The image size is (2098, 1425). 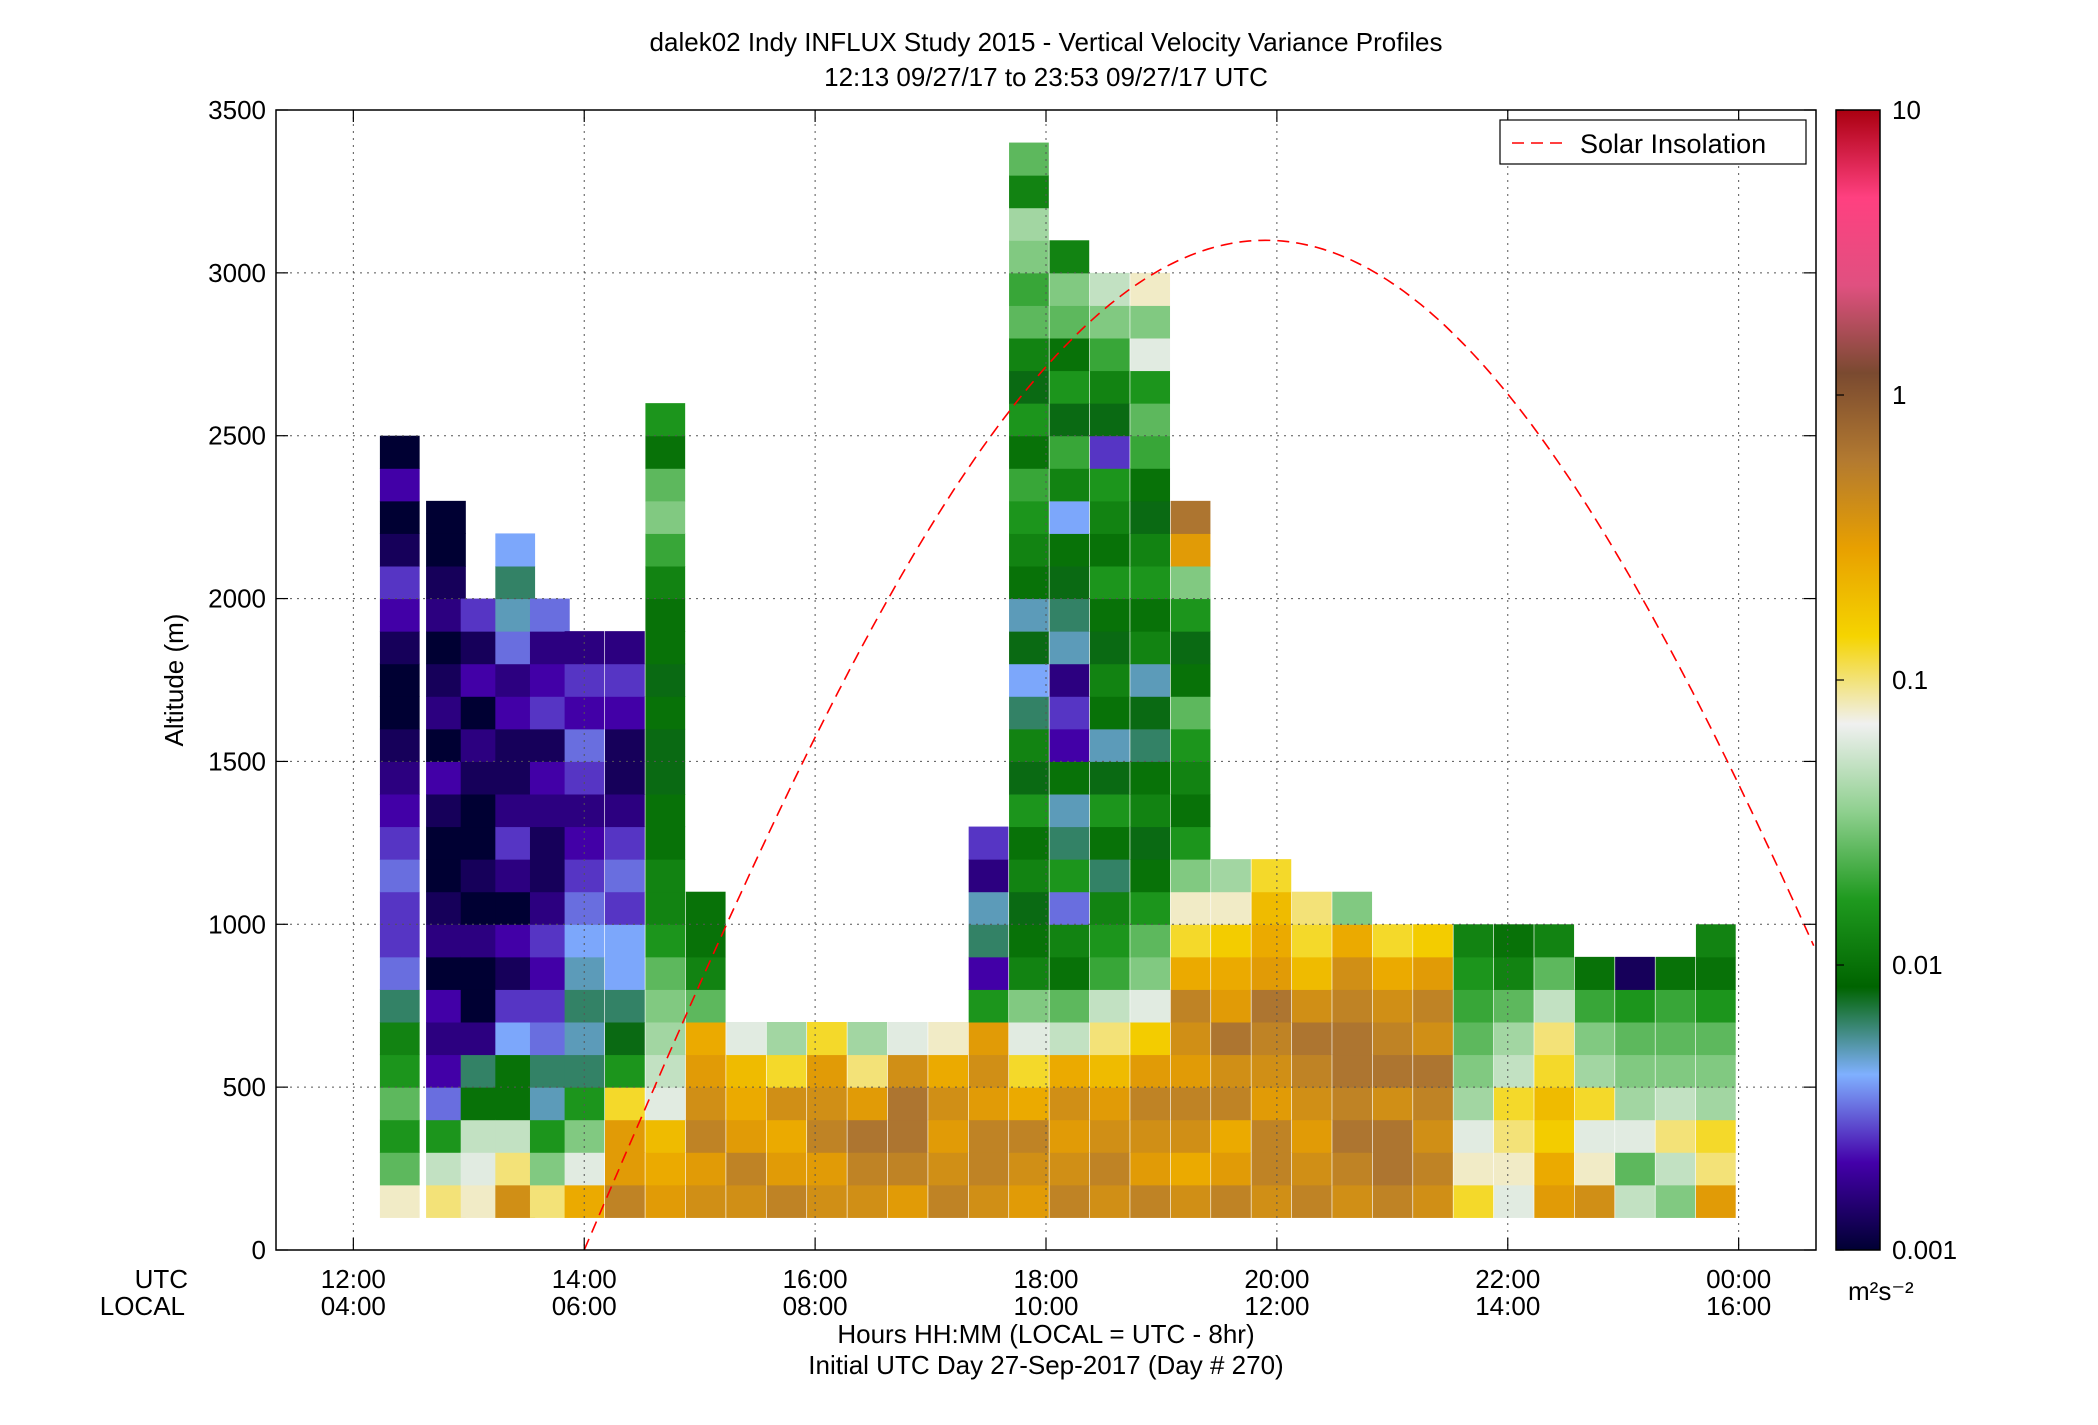 I want to click on x-row-label-utc: UTC, so click(x=161, y=1279).